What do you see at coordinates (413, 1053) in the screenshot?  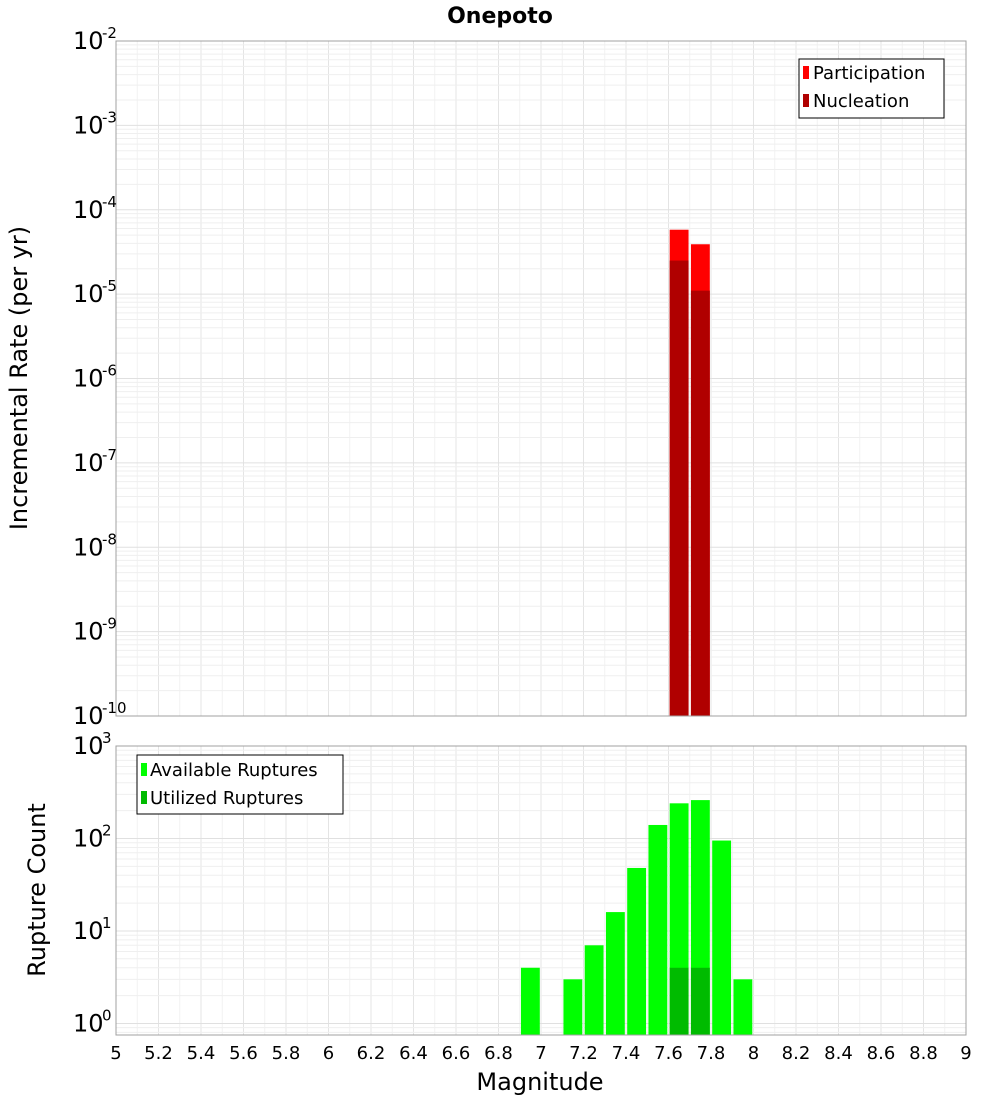 I see `x-tick-label: 6.4` at bounding box center [413, 1053].